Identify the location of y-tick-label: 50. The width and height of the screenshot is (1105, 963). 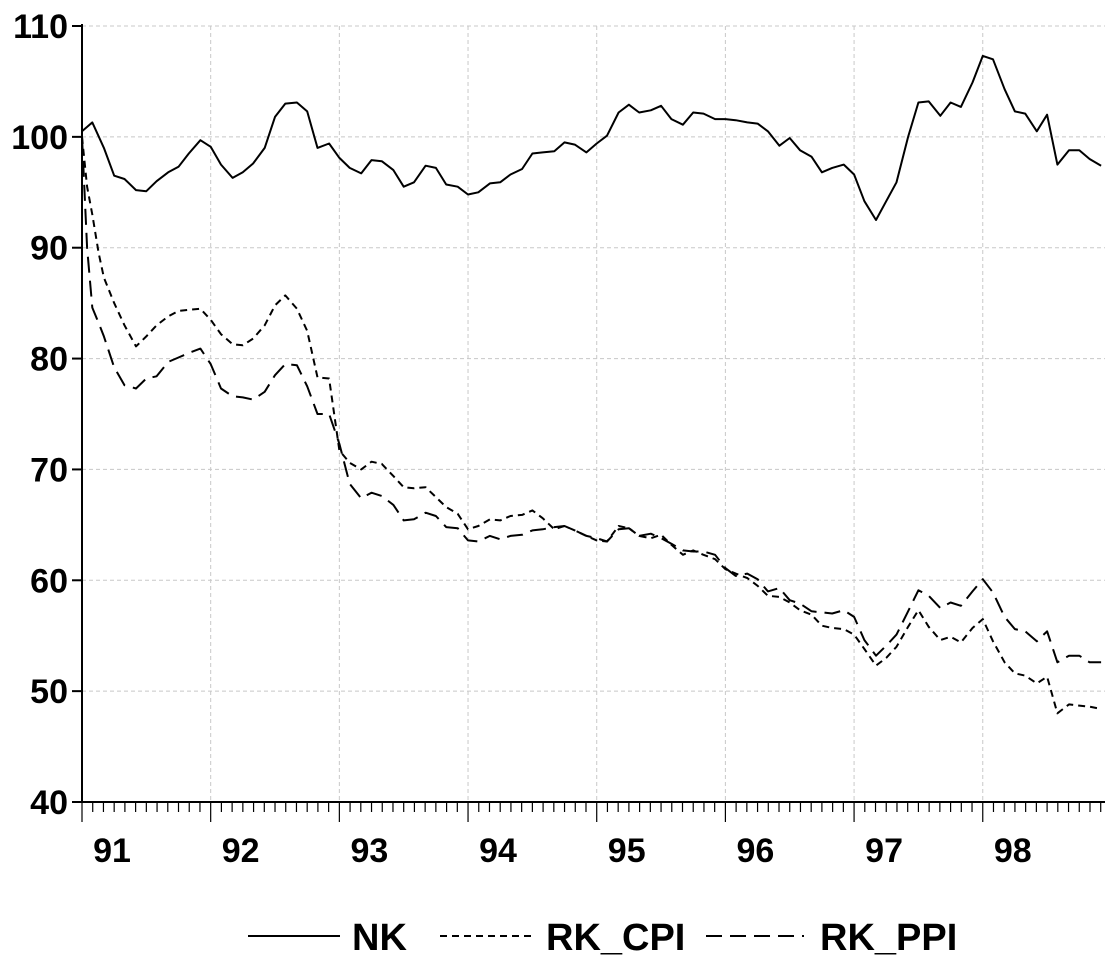
(49, 692).